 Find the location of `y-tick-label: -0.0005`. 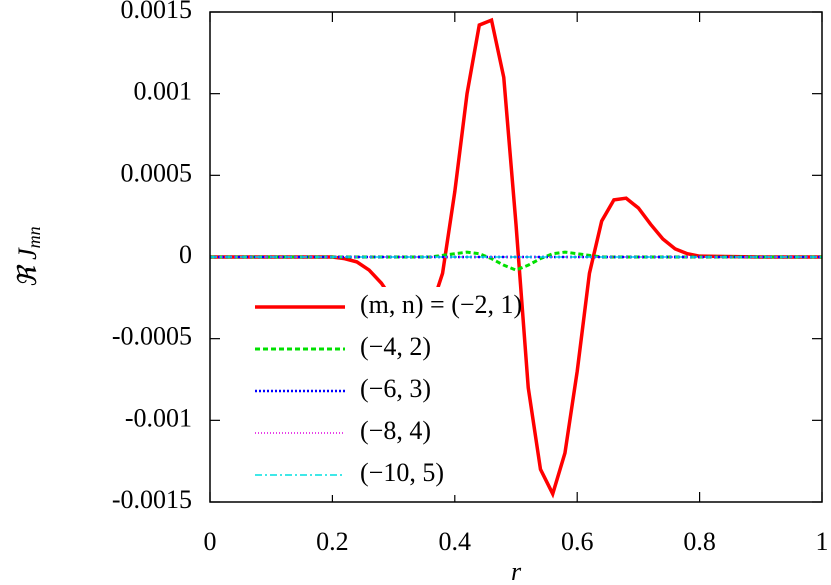

y-tick-label: -0.0005 is located at coordinates (152, 336).